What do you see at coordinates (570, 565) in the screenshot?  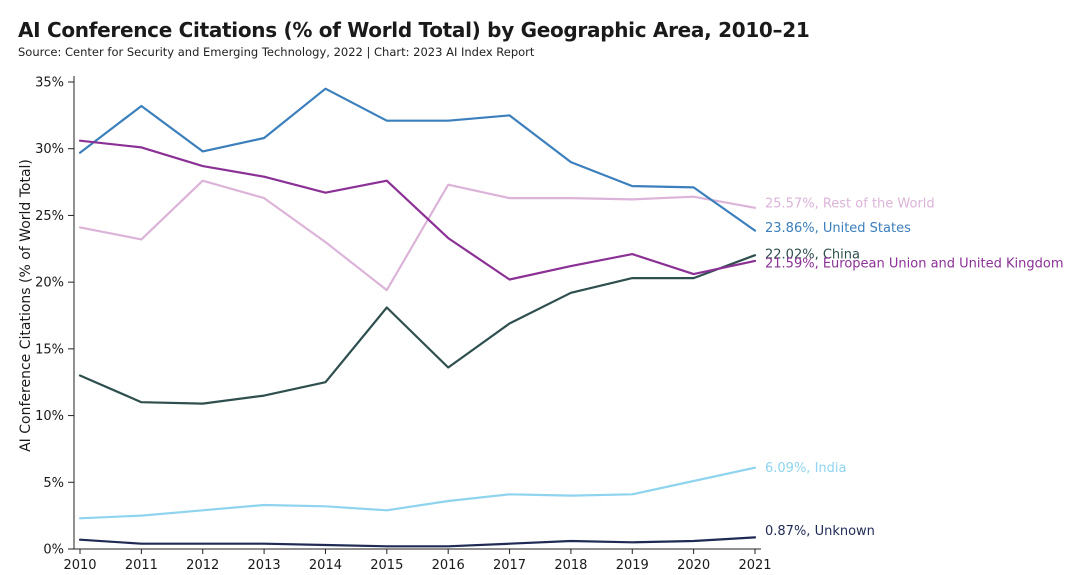 I see `x-tick-label: 2018` at bounding box center [570, 565].